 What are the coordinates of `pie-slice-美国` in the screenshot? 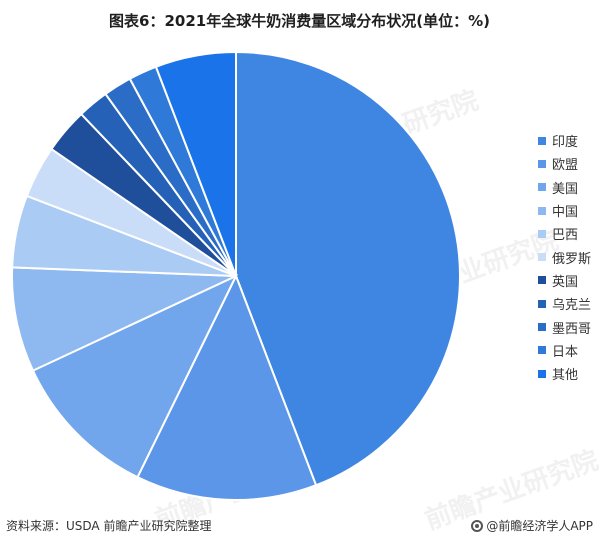 It's located at (135, 376).